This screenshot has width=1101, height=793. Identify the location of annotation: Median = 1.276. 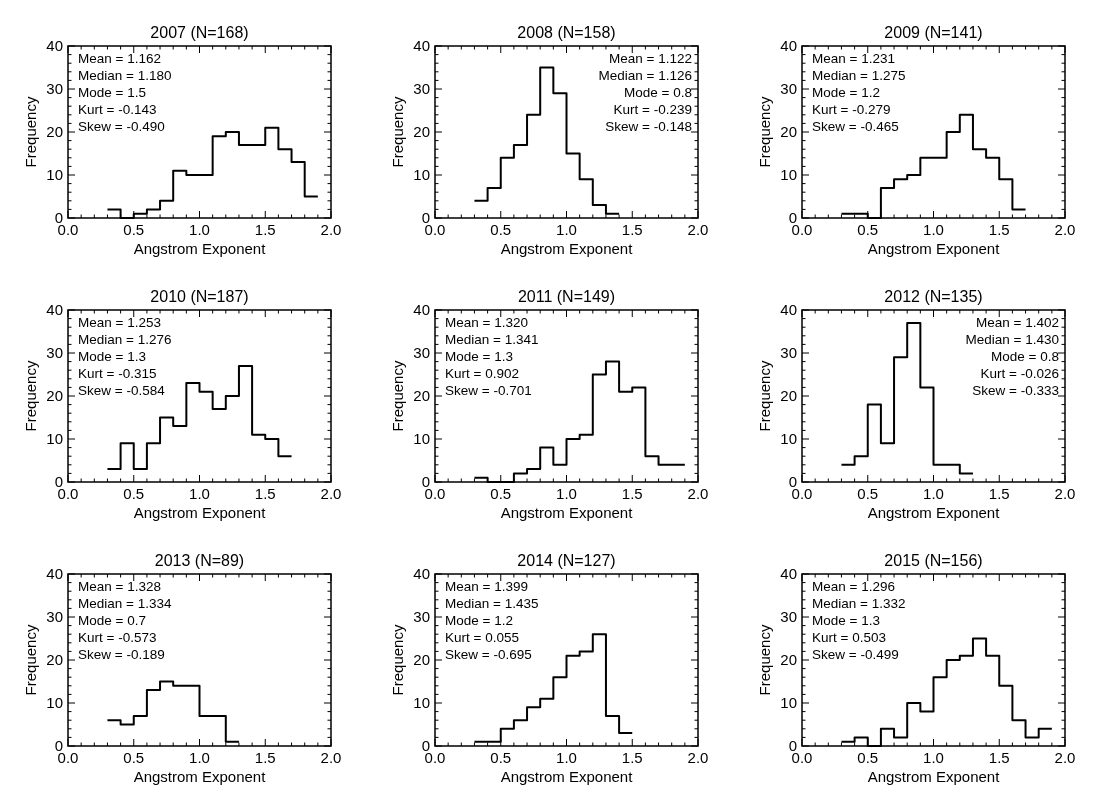
(125, 339).